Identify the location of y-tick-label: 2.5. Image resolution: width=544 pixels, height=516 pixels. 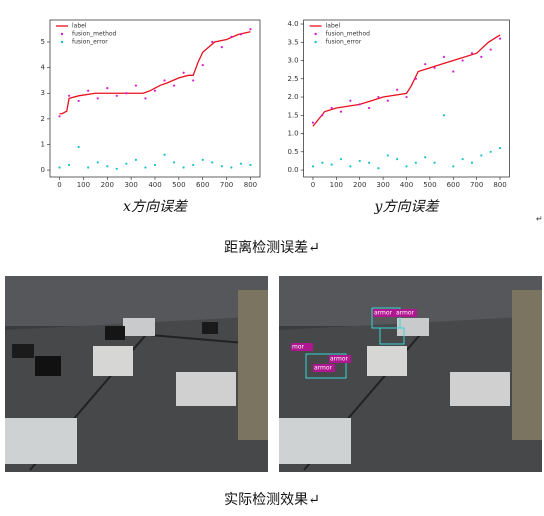
(292, 79).